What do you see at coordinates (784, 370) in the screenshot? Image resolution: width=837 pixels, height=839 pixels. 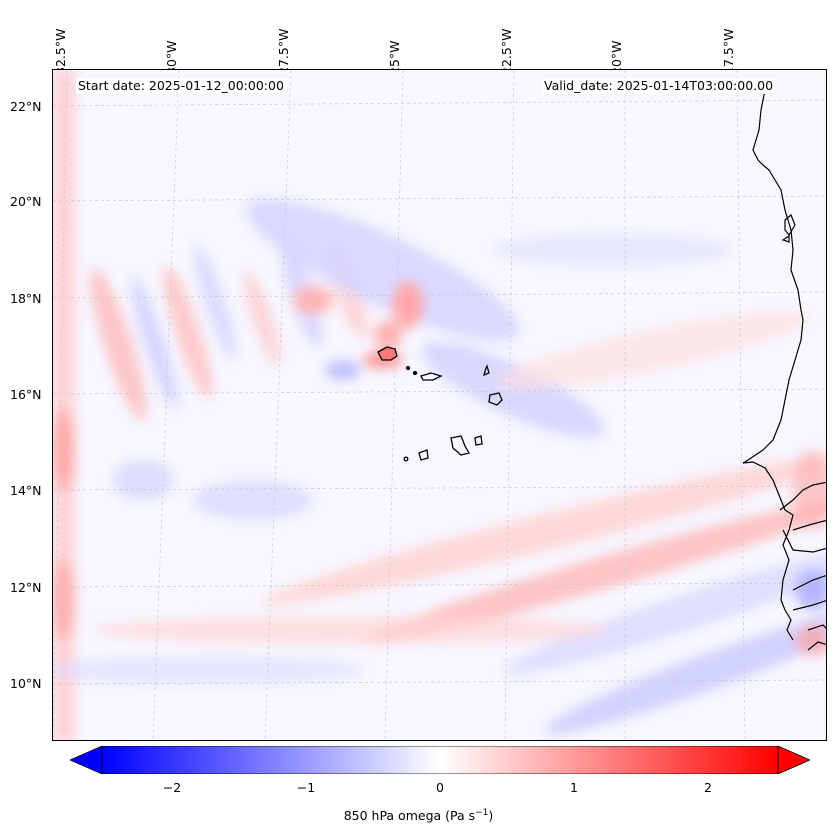 I see `coastline` at bounding box center [784, 370].